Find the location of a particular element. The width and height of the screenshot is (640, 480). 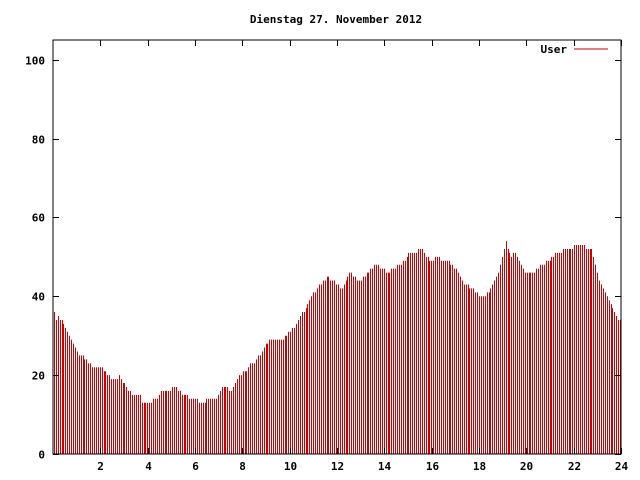

x-tick-label: 10 is located at coordinates (290, 466).